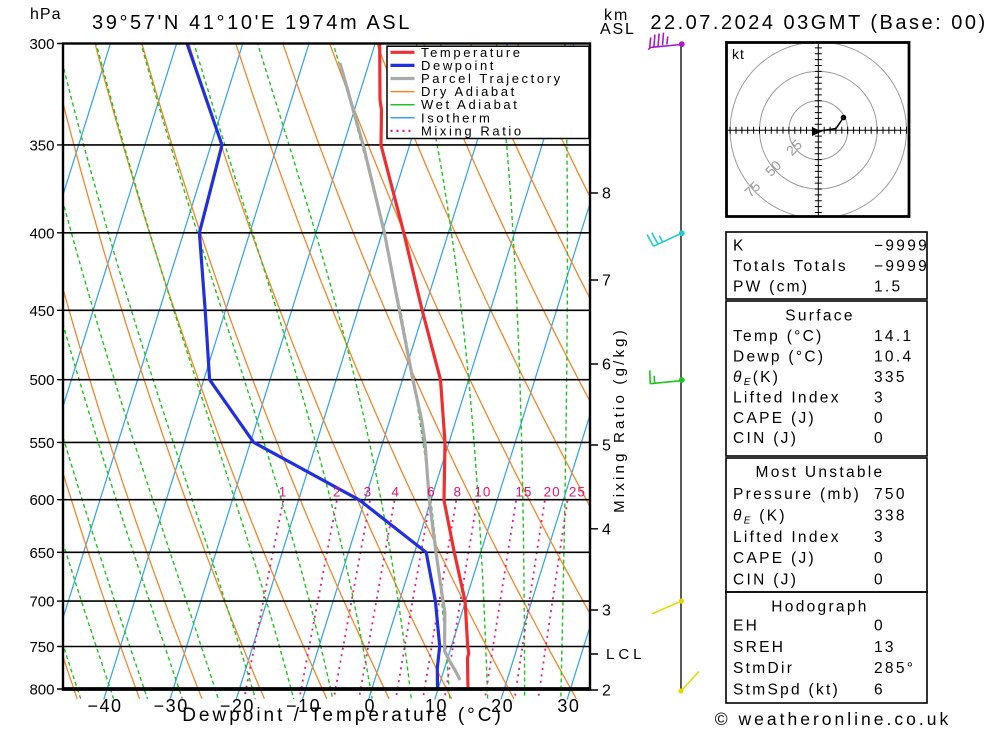  I want to click on svg-text: hPa, so click(45, 14).